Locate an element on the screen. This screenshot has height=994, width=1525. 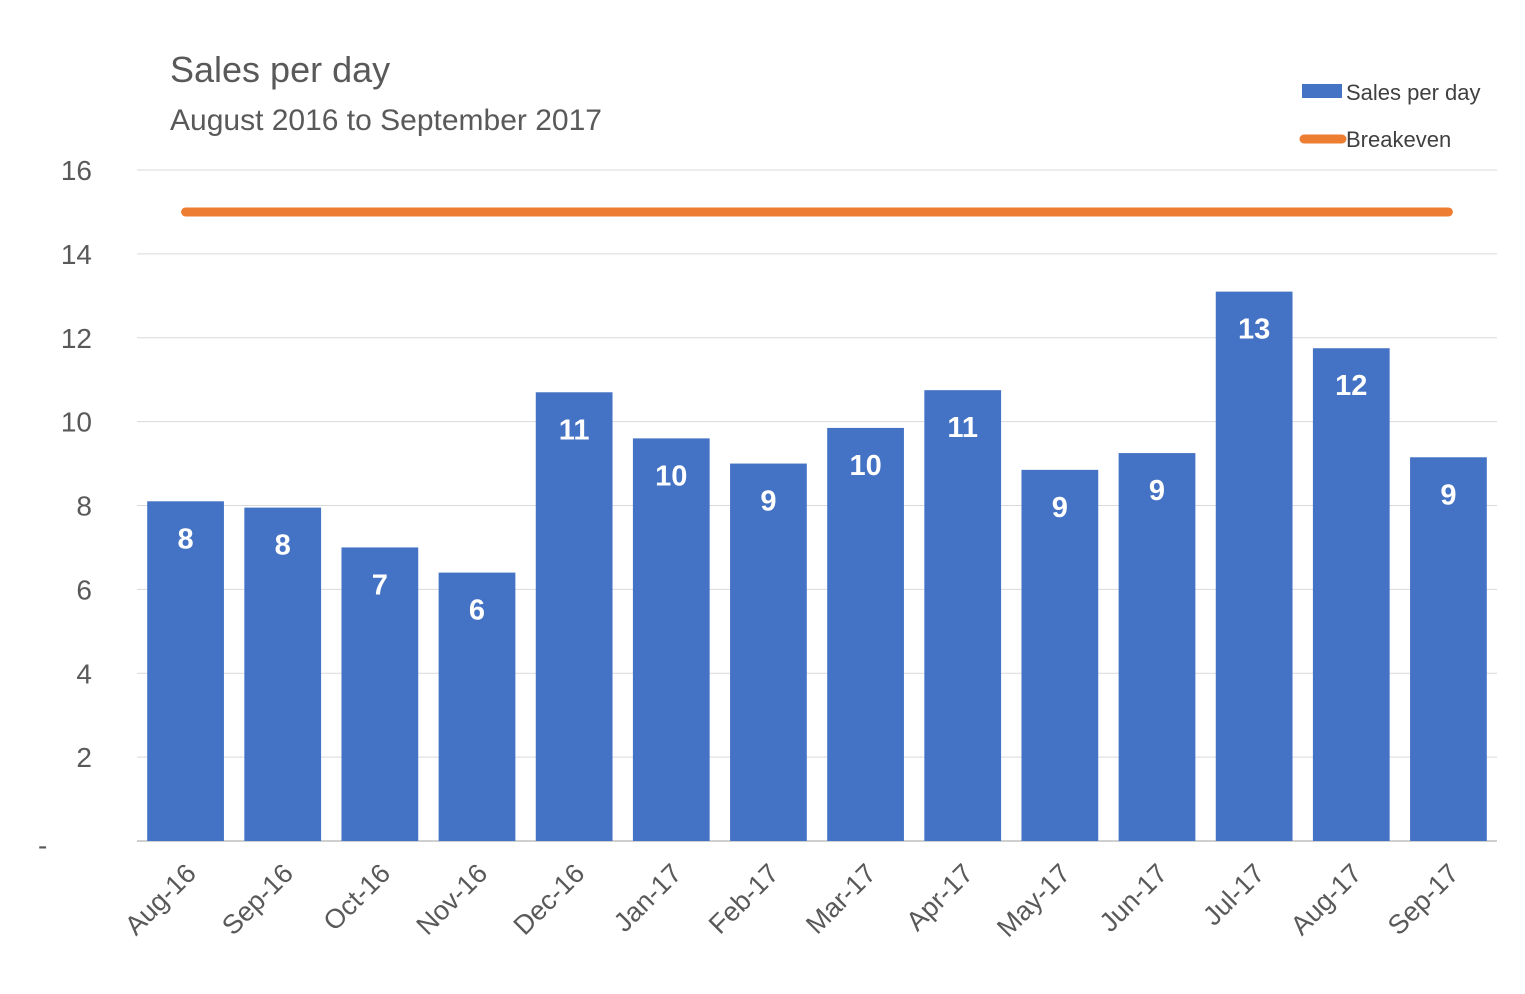
data-label: 6 is located at coordinates (477, 611).